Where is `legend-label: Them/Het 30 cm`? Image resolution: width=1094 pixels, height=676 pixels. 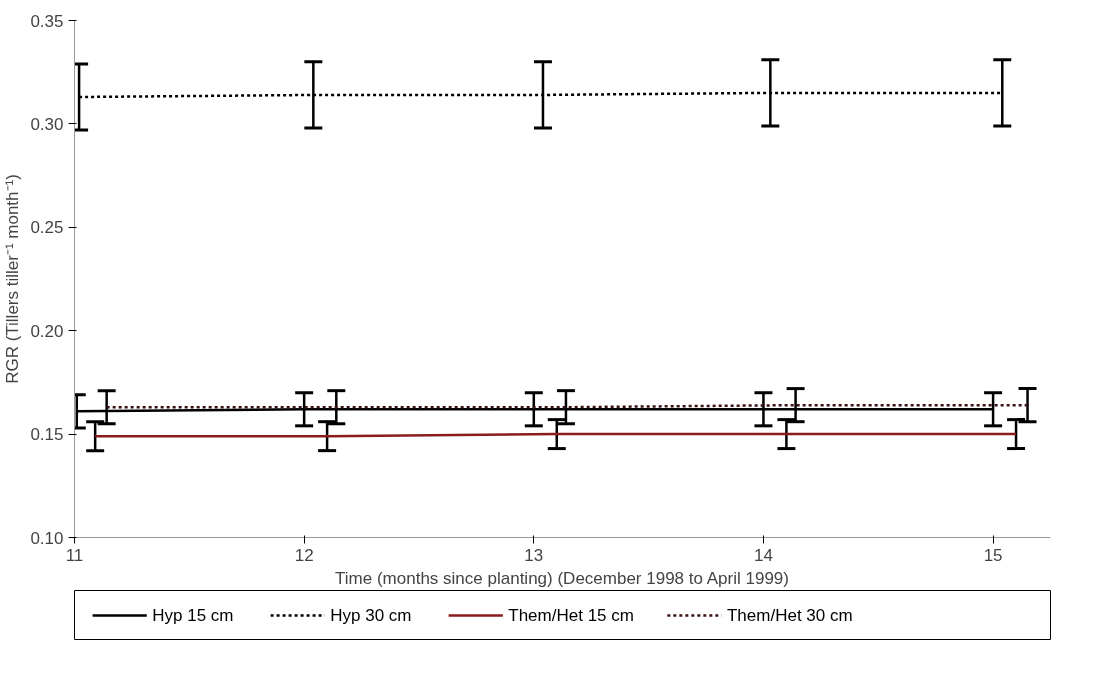
legend-label: Them/Het 30 cm is located at coordinates (789, 615).